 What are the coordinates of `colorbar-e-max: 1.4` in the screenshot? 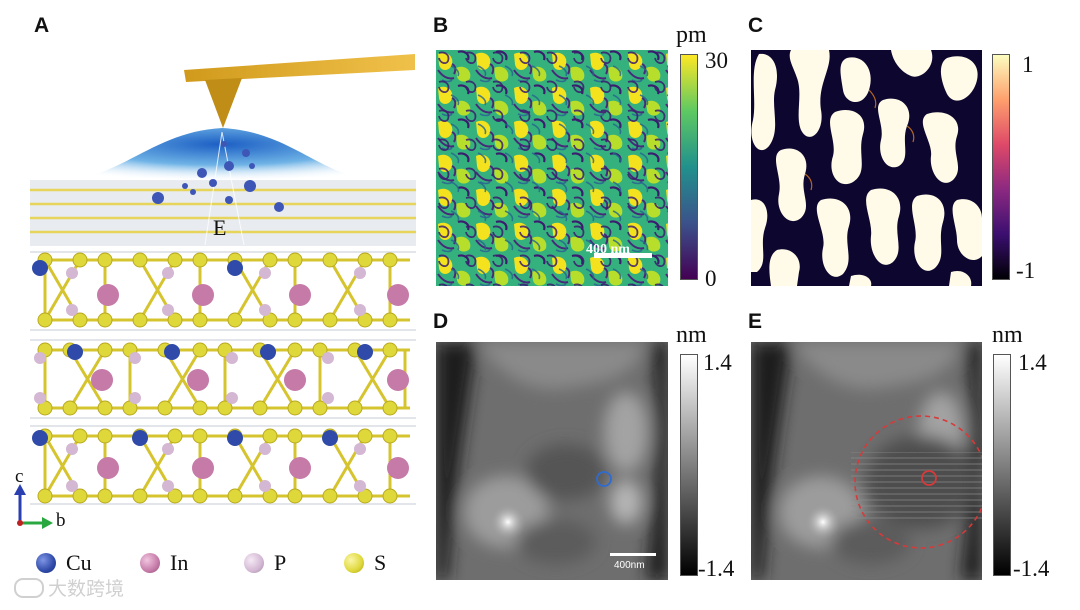 It's located at (1032, 362).